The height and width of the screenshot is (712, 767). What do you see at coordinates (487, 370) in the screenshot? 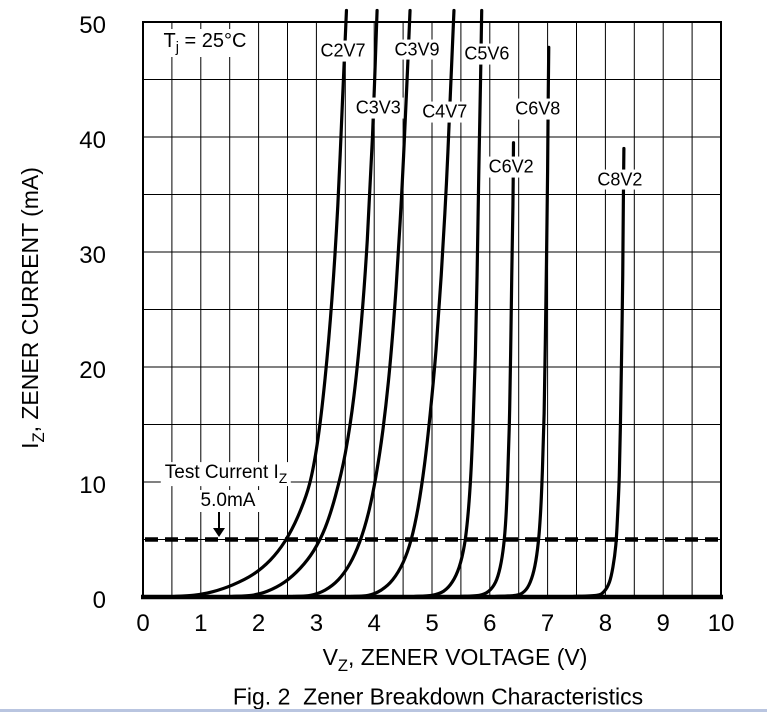
I see `curve-c6v2` at bounding box center [487, 370].